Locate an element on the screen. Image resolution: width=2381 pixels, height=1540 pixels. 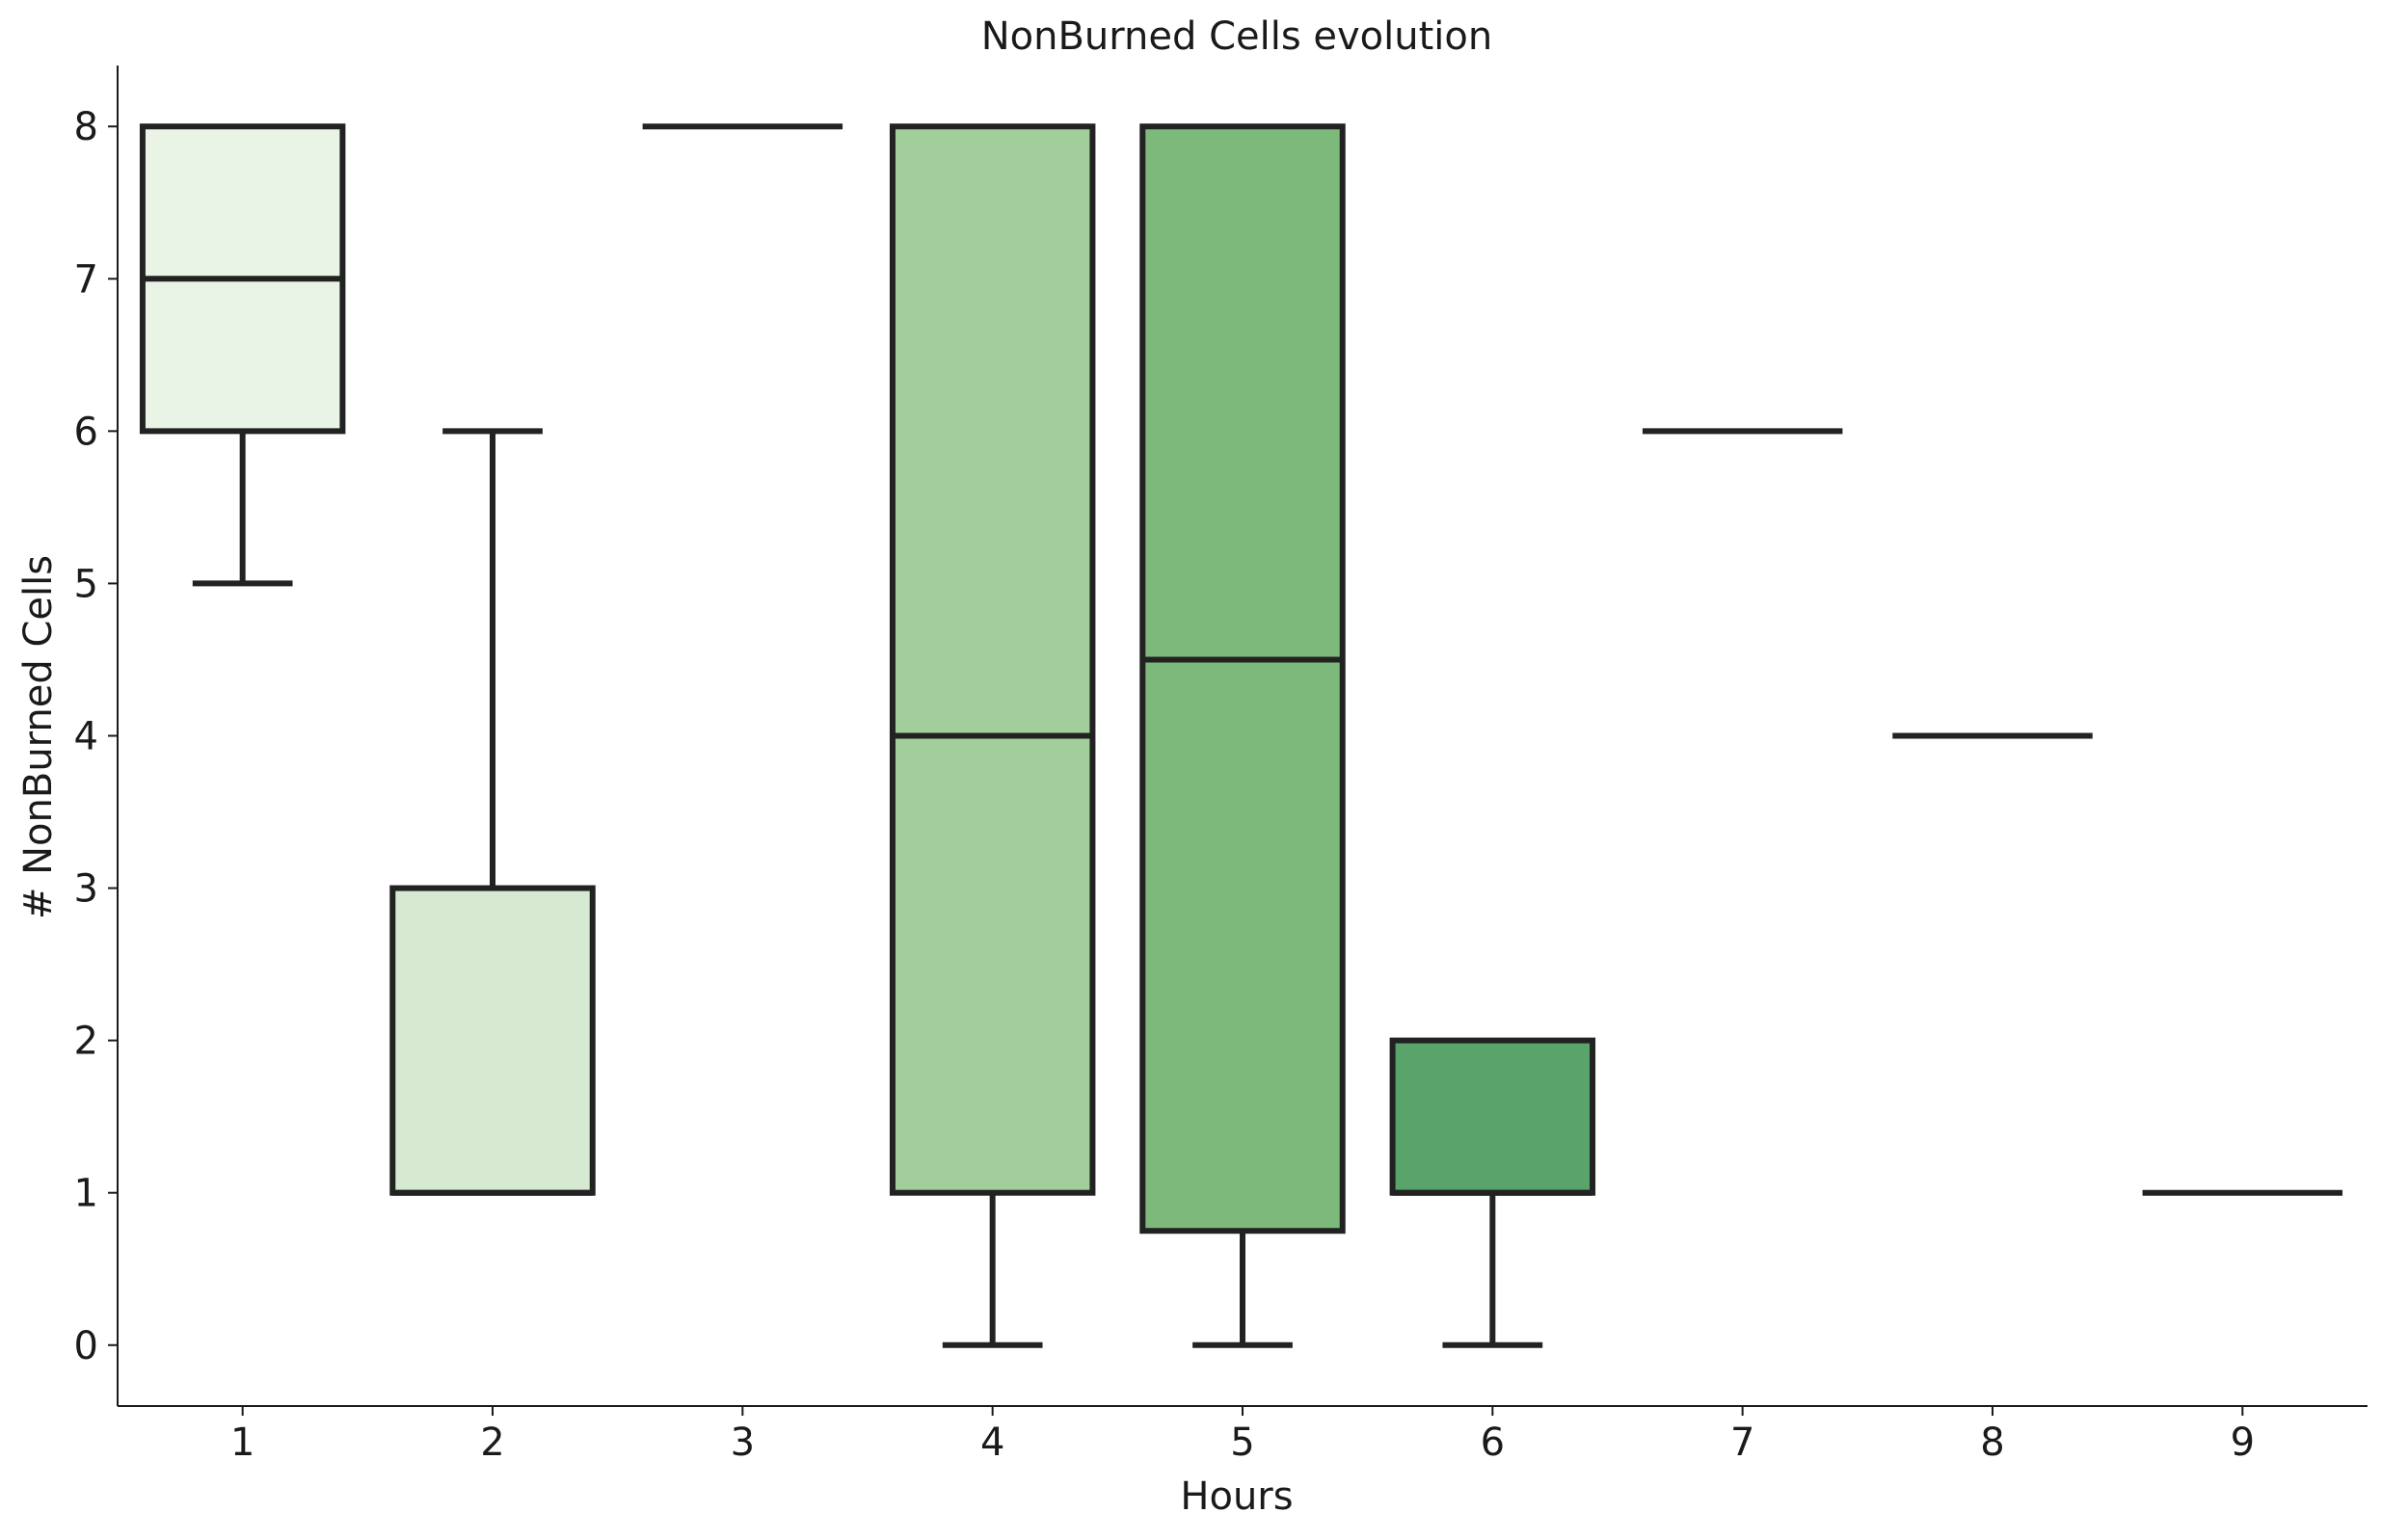
x-tick-label: 4 is located at coordinates (992, 1443).